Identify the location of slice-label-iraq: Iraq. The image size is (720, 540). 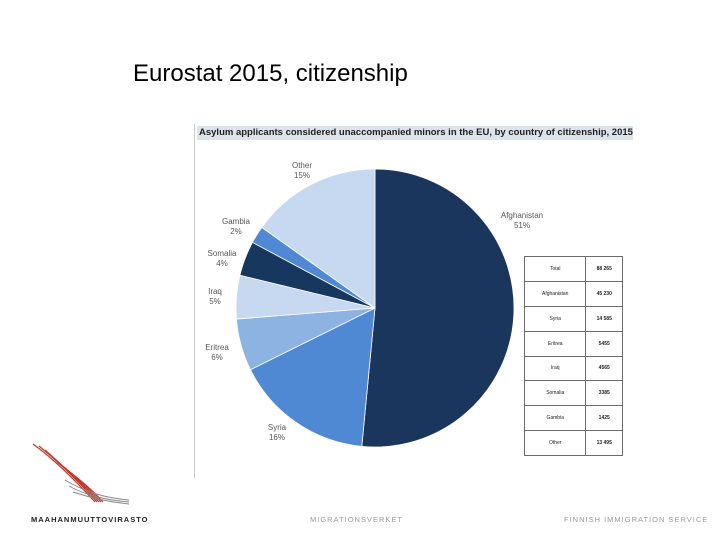
(215, 291).